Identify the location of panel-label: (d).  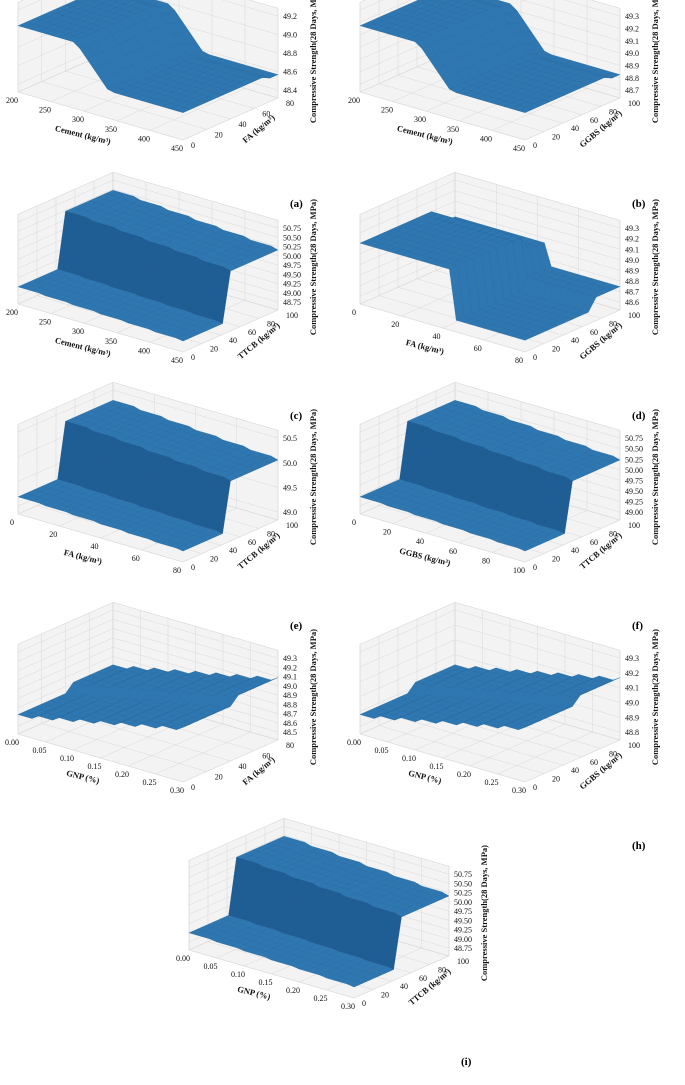
(639, 416).